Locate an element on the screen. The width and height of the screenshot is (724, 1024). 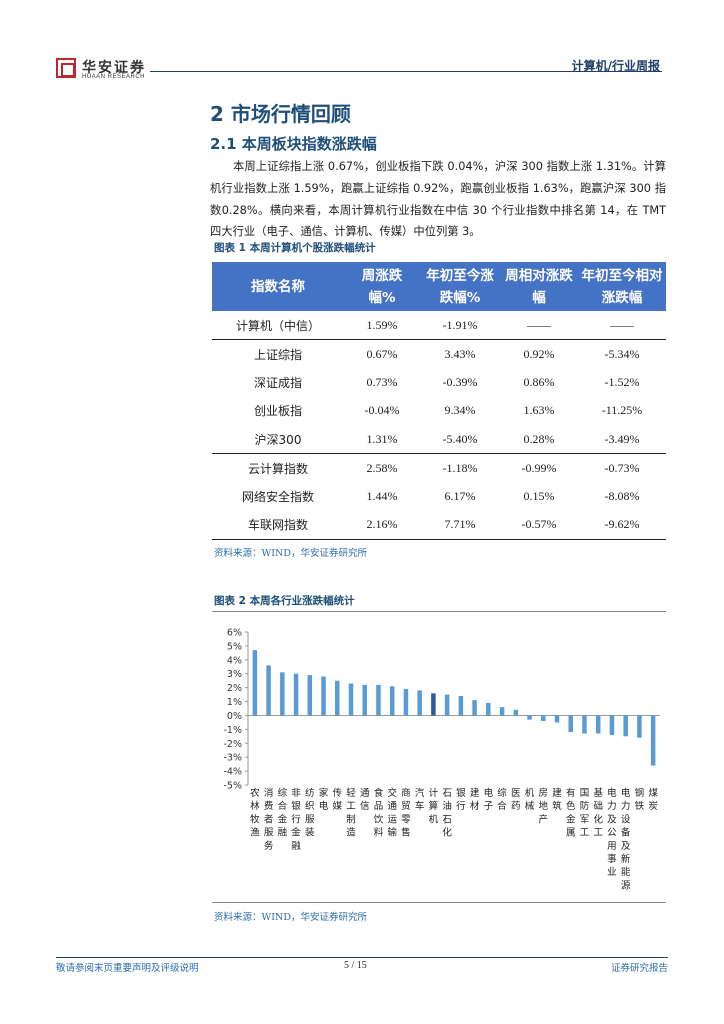
cell-weekly-relative: 0.28% is located at coordinates (539, 439).